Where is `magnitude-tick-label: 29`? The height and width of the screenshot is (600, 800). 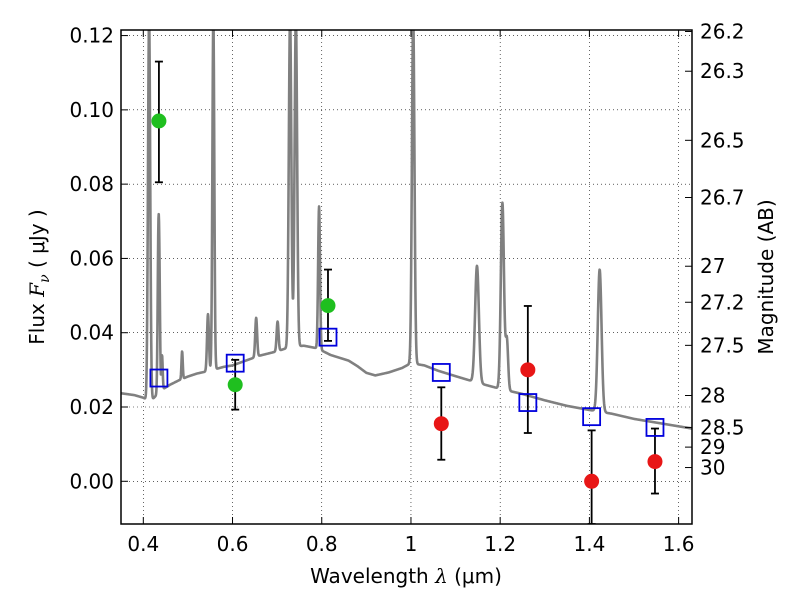 magnitude-tick-label: 29 is located at coordinates (712, 447).